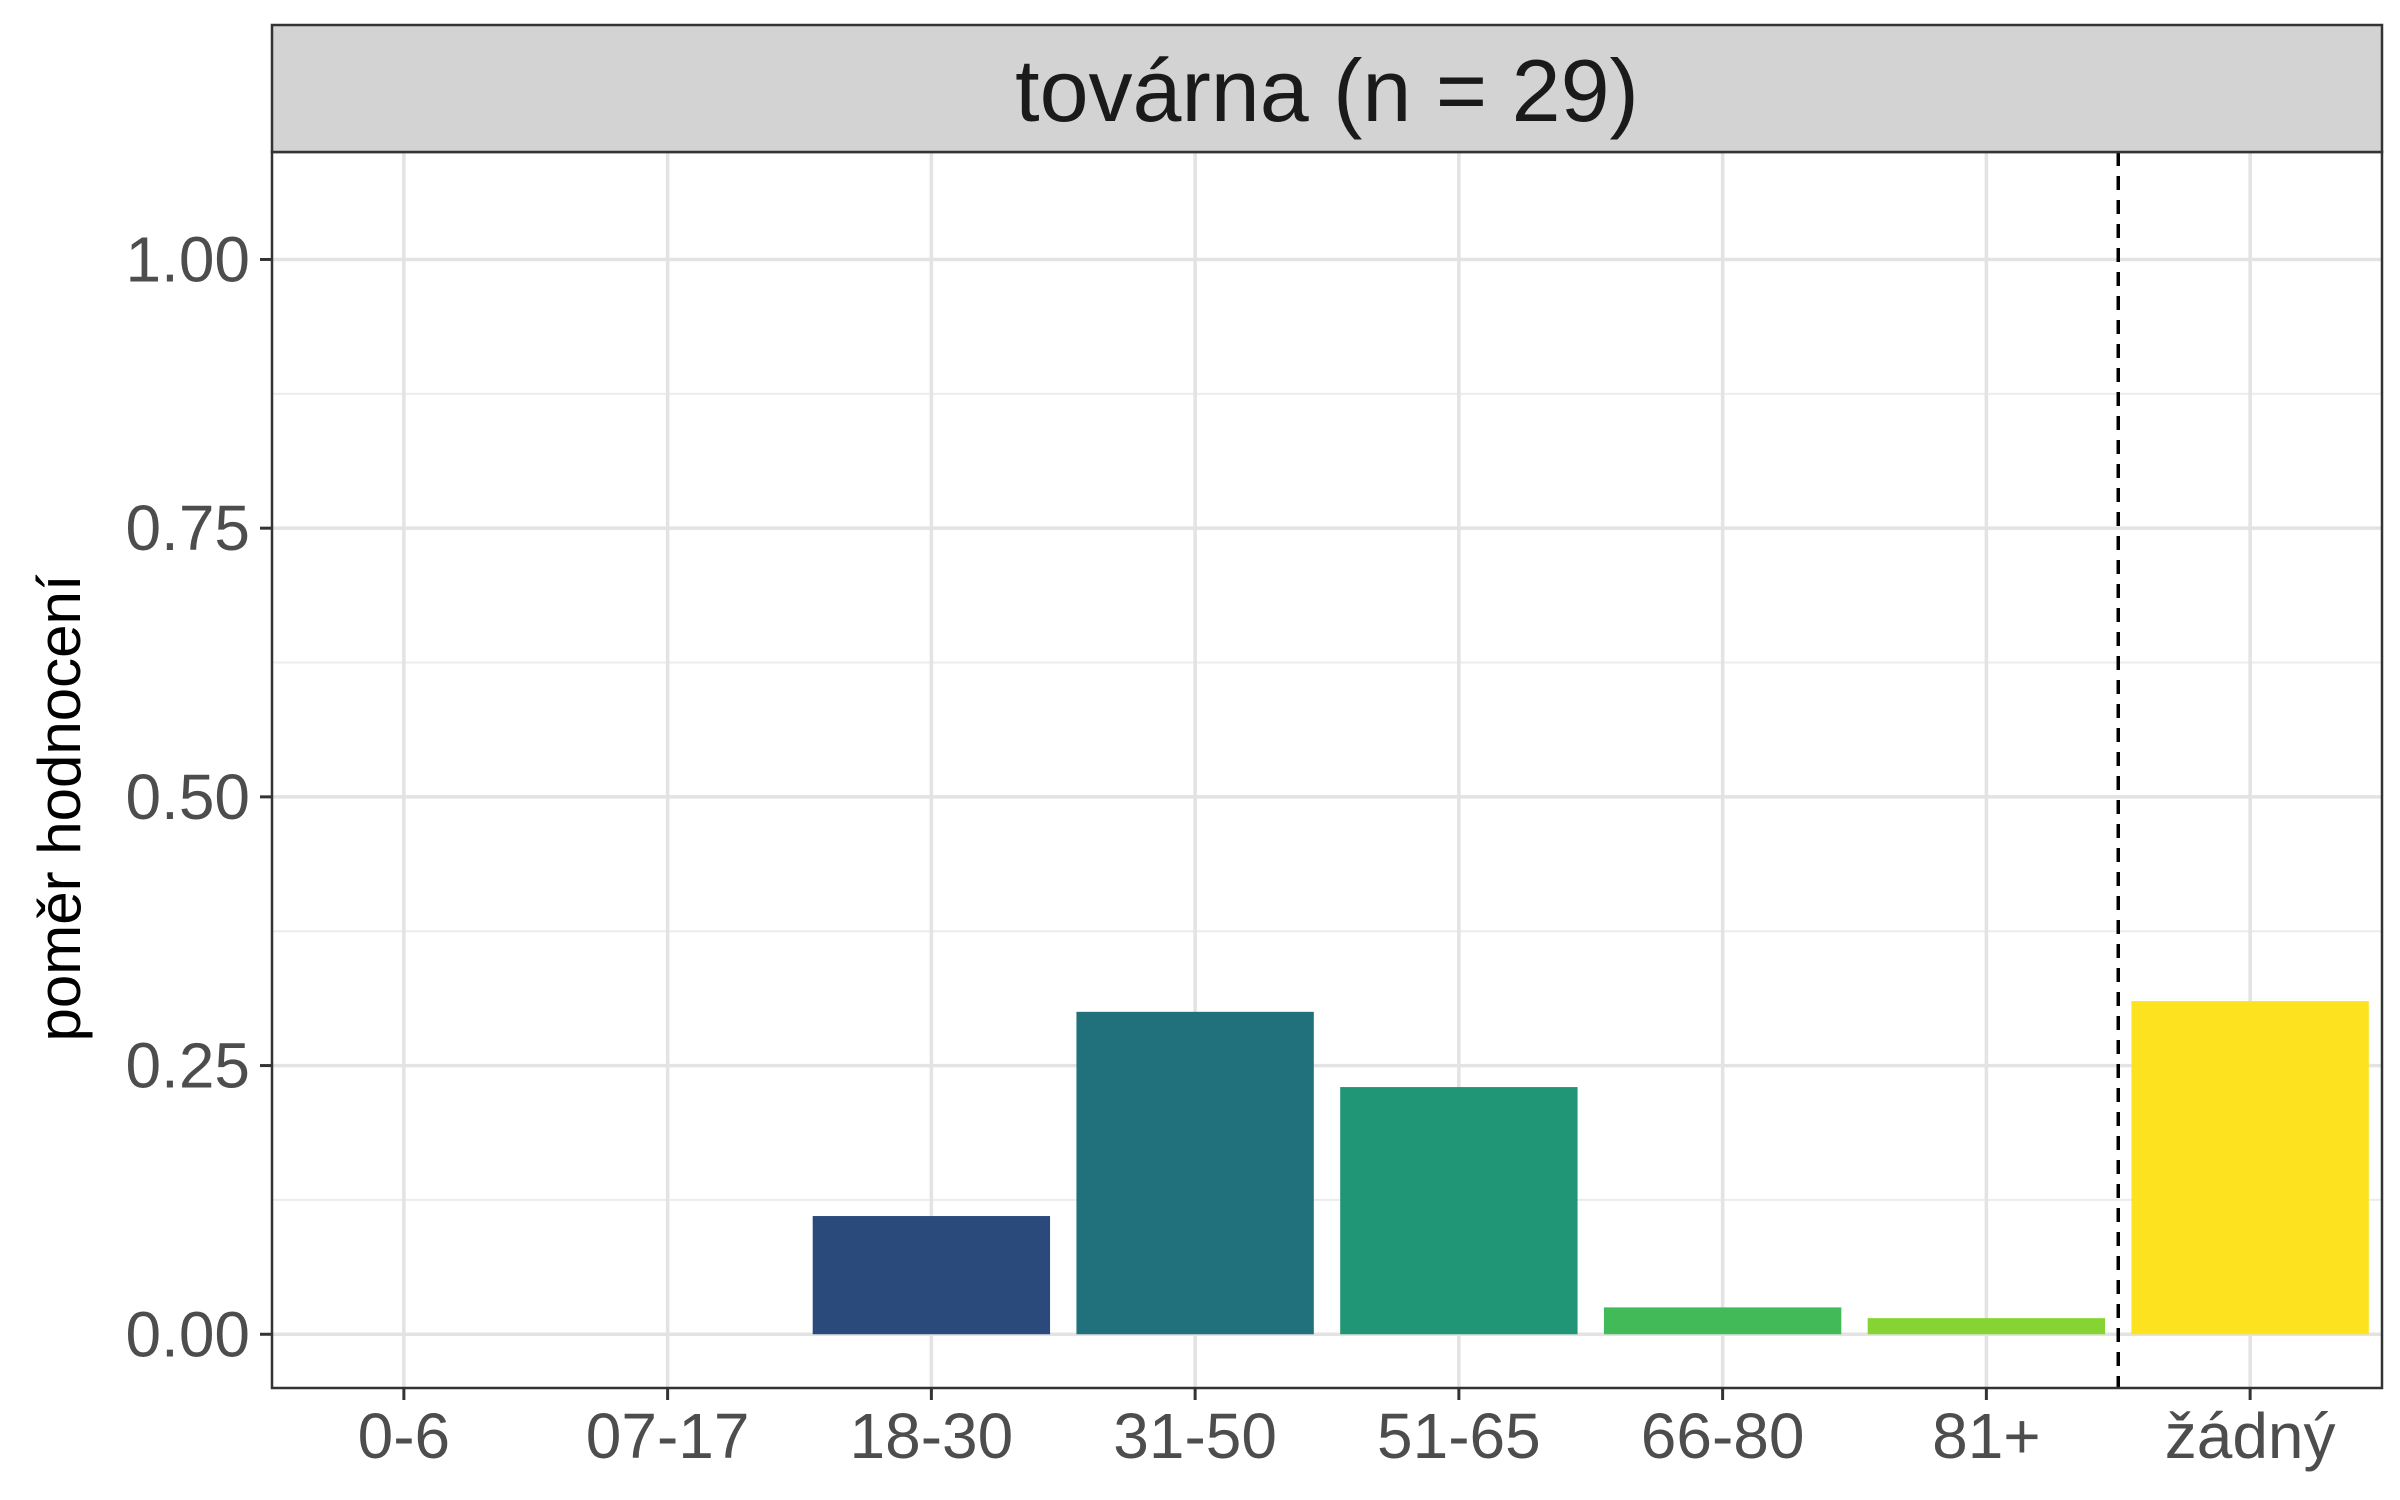 The width and height of the screenshot is (2400, 1500). Describe the element at coordinates (2249, 1167) in the screenshot. I see `bar-žádný` at that location.